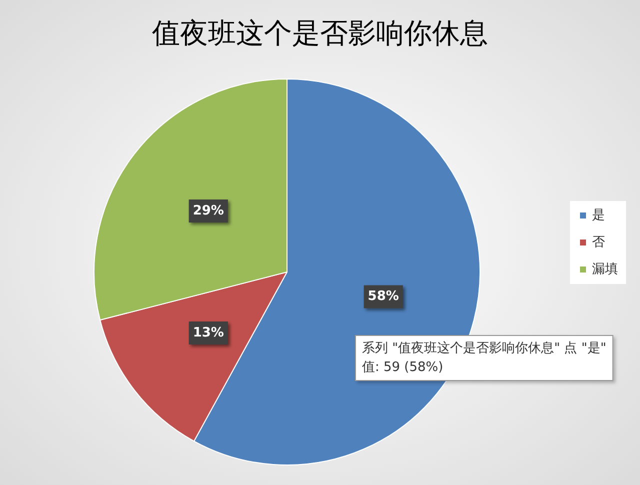  I want to click on legend-label: 漏填, so click(605, 269).